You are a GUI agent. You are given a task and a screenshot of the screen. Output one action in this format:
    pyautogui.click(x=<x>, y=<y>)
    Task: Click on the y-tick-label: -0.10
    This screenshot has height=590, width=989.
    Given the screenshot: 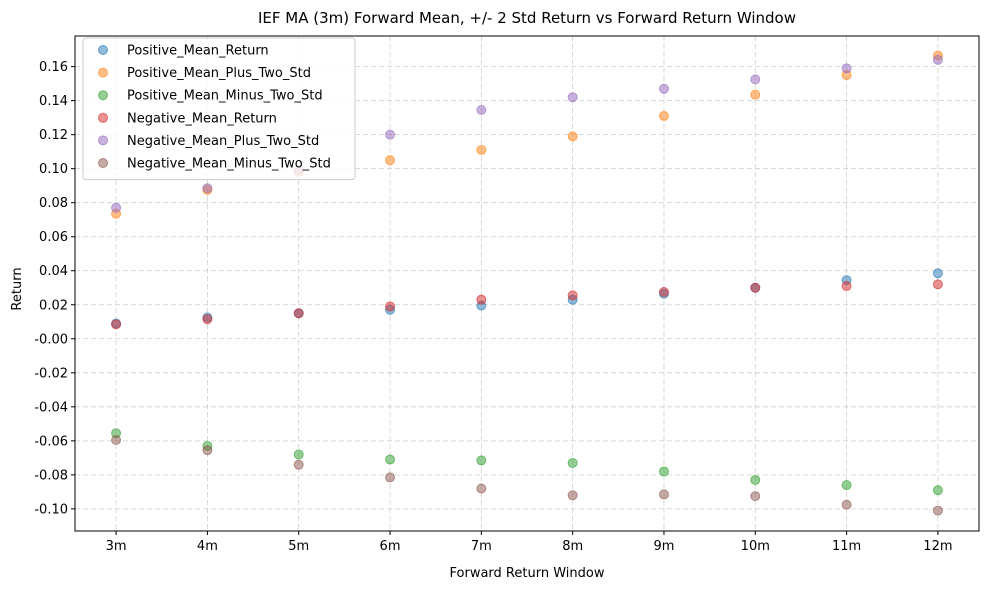 What is the action you would take?
    pyautogui.click(x=51, y=509)
    